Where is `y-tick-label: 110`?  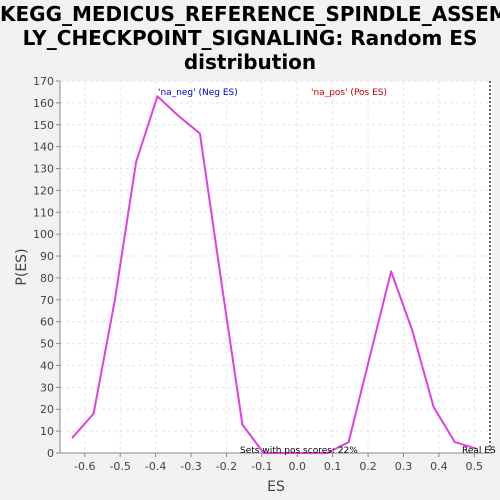
y-tick-label: 110 is located at coordinates (43, 212).